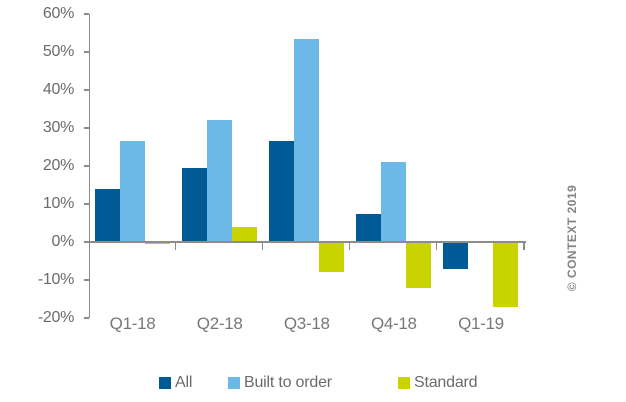 This screenshot has width=626, height=402. I want to click on y-tick-label-30: 30%, so click(58, 127).